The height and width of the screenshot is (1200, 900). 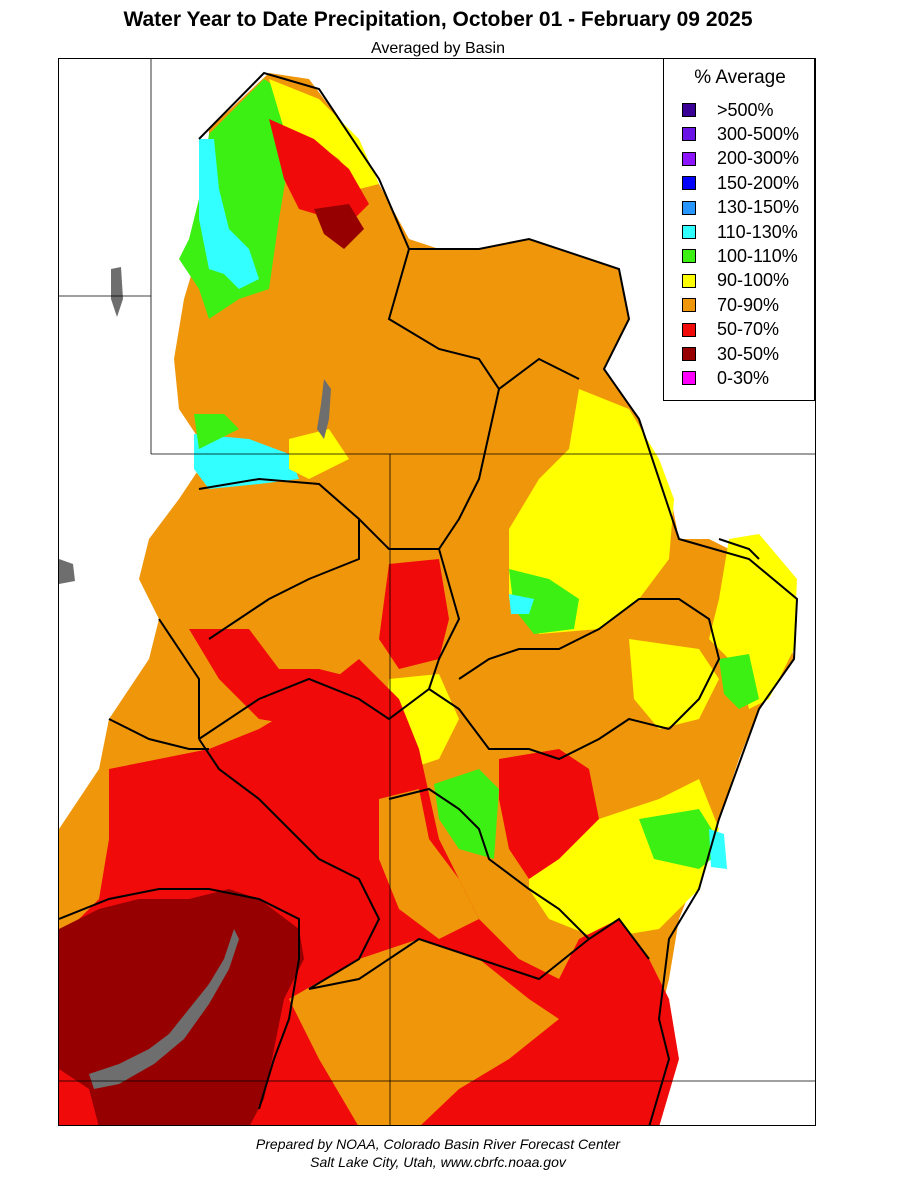 I want to click on legend-label: 150-200%, so click(x=758, y=182).